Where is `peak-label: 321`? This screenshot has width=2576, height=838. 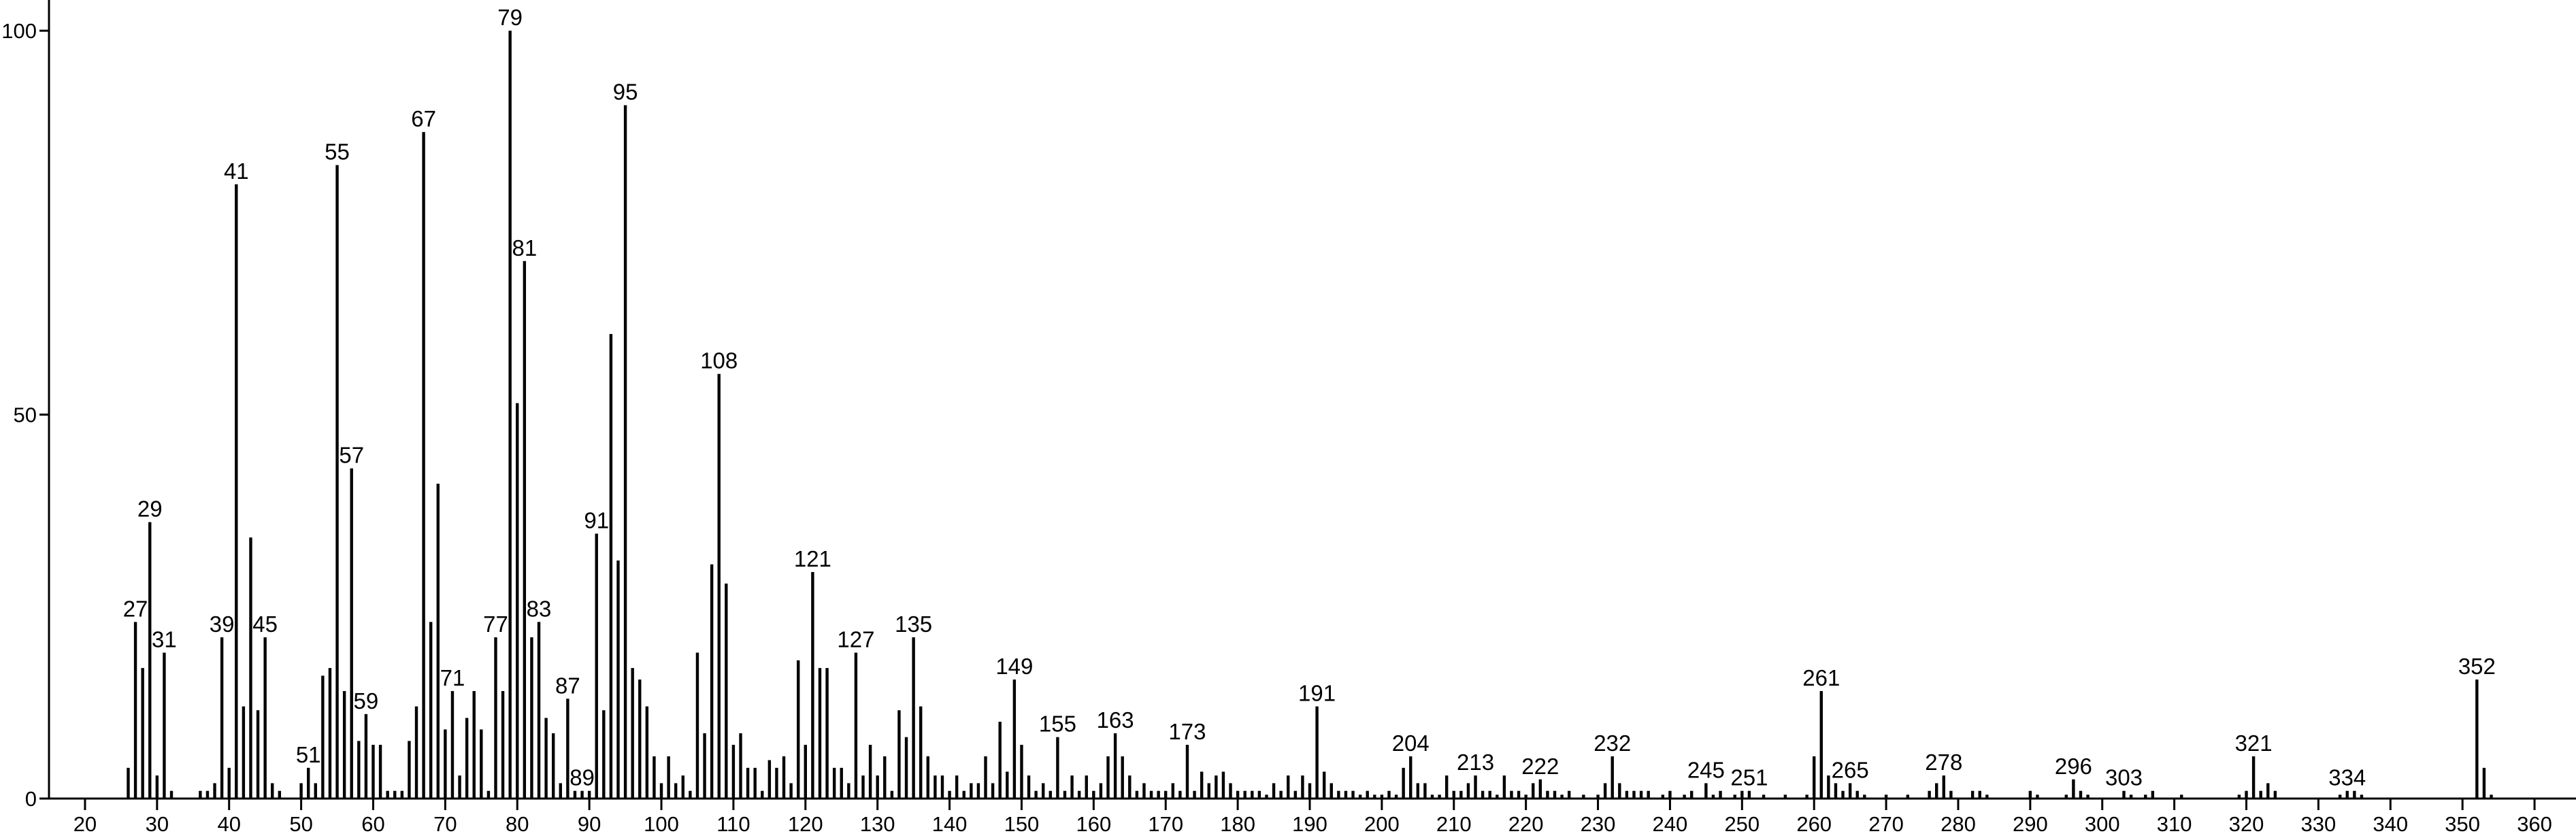
peak-label: 321 is located at coordinates (2254, 744).